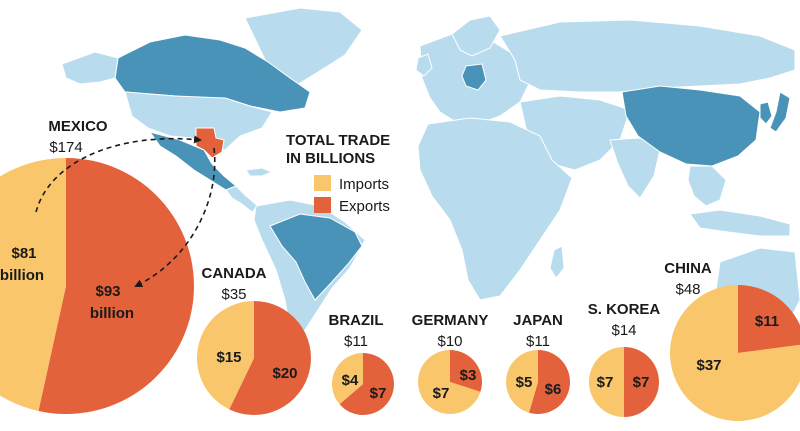 The width and height of the screenshot is (800, 431). What do you see at coordinates (90, 68) in the screenshot?
I see `map-alaska` at bounding box center [90, 68].